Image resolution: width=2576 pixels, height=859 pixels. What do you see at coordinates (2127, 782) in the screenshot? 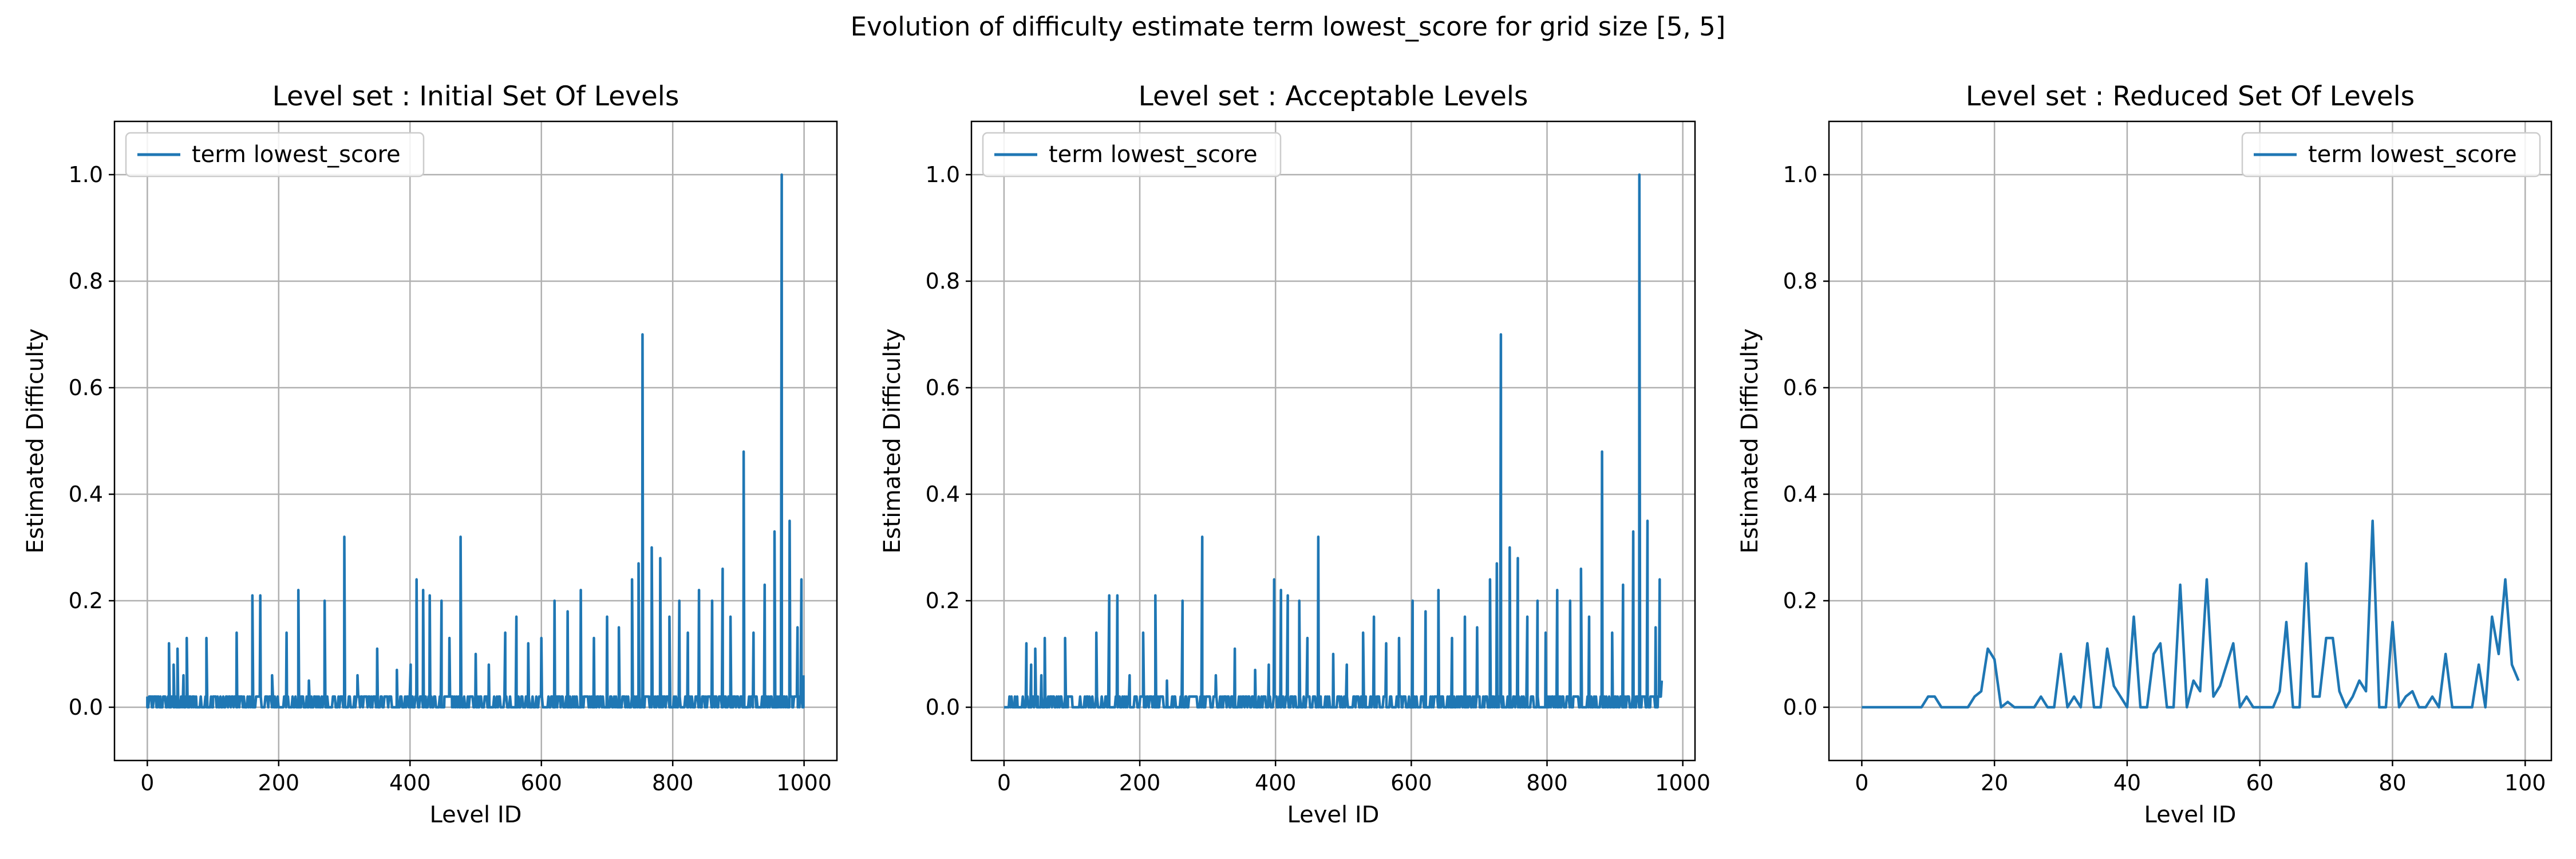
I see `x-tick-label: 40` at bounding box center [2127, 782].